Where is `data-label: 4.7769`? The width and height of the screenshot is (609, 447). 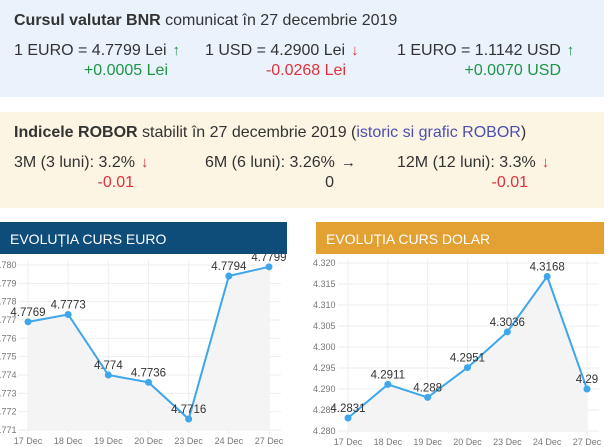
data-label: 4.7769 is located at coordinates (27, 313).